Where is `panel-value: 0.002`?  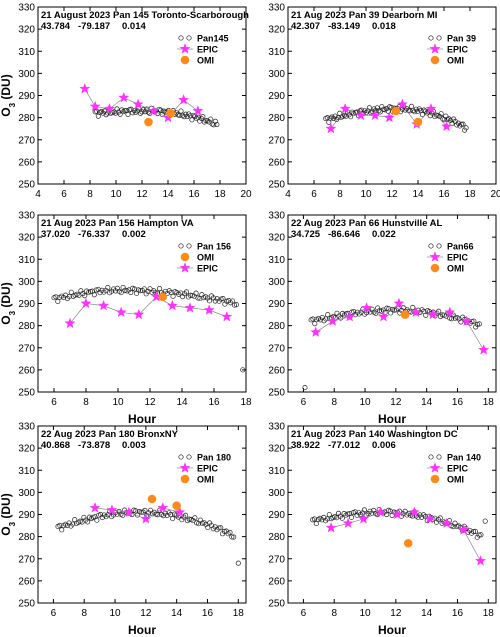
panel-value: 0.002 is located at coordinates (134, 234).